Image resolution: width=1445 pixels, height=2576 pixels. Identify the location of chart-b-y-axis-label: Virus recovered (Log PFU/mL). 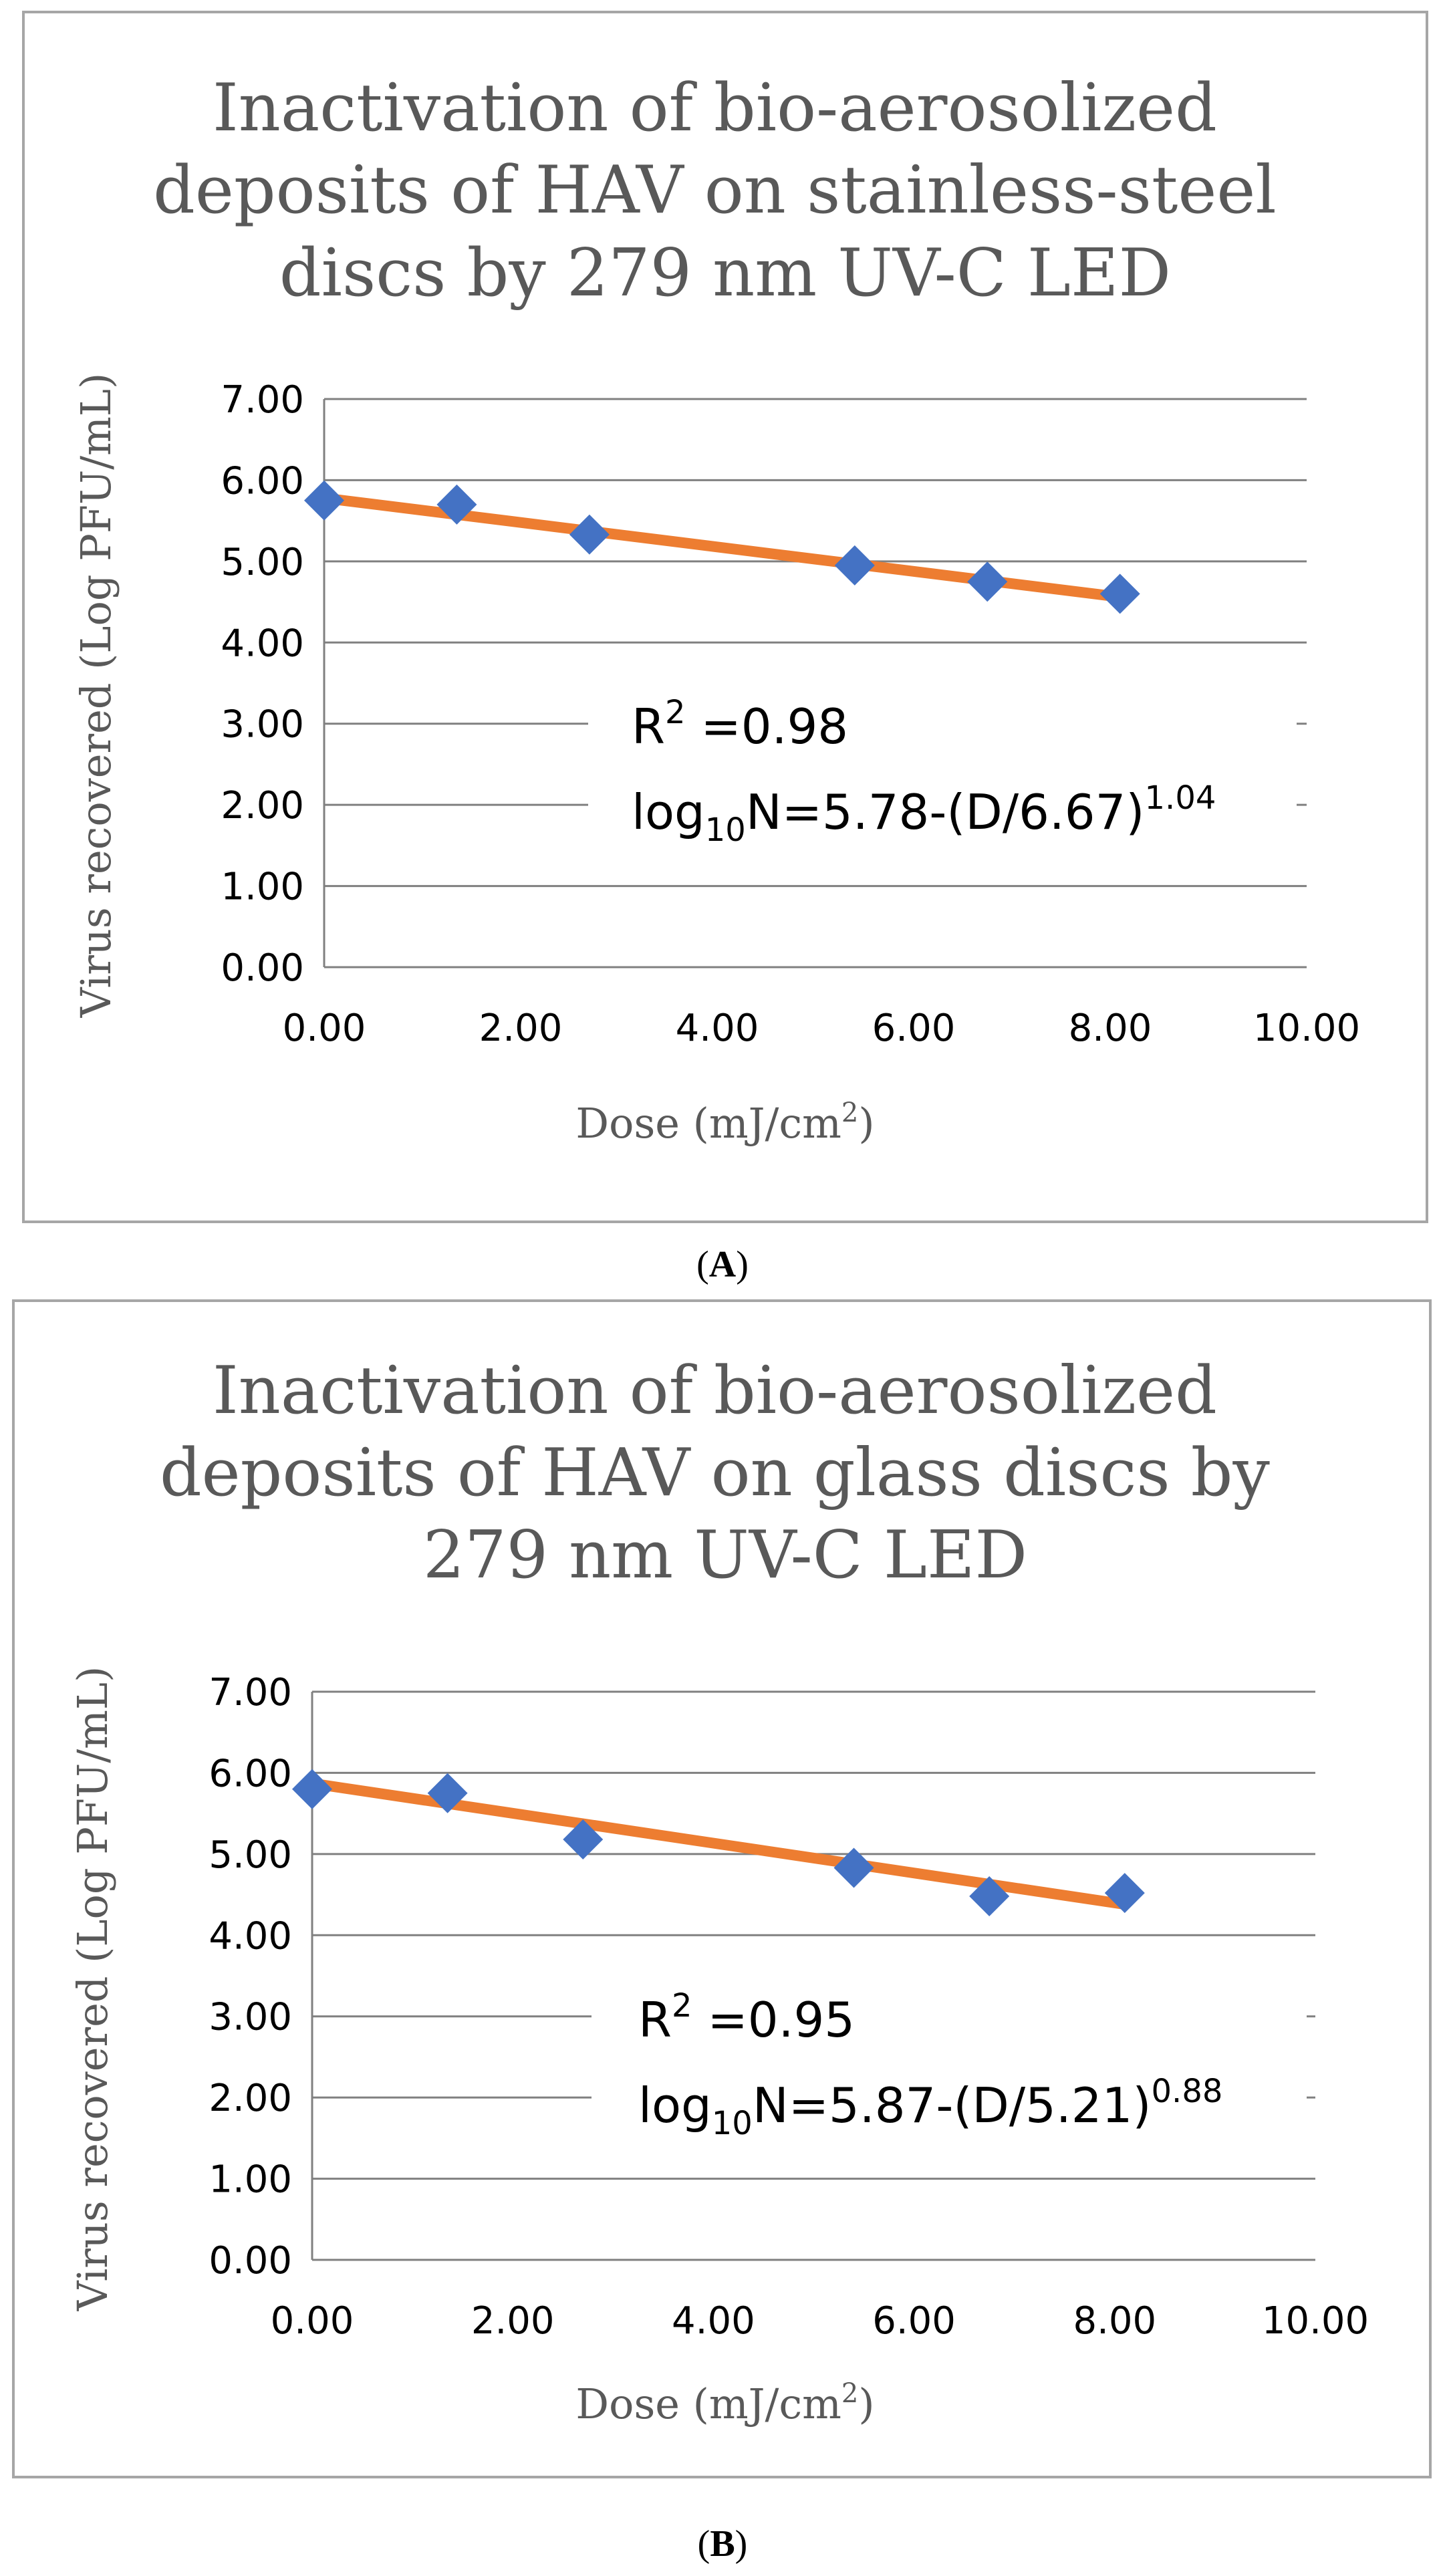
(92, 1989).